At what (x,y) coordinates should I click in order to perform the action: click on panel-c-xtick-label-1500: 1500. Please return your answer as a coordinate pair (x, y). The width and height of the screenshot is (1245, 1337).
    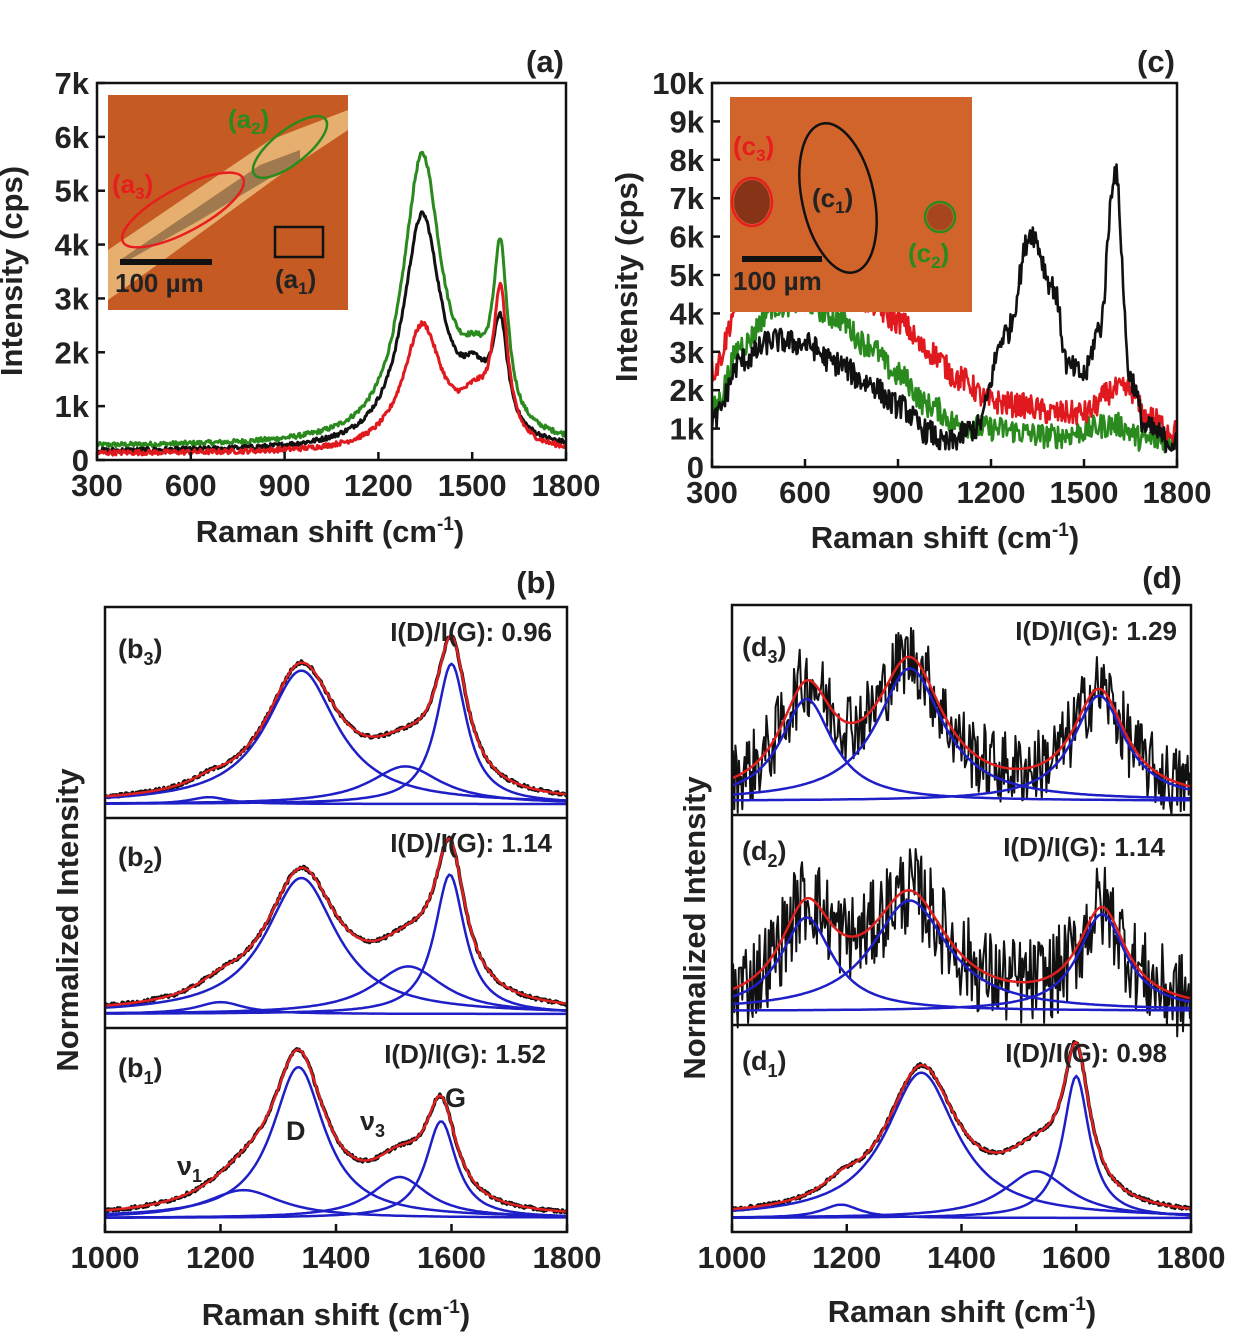
    Looking at the image, I should click on (1084, 492).